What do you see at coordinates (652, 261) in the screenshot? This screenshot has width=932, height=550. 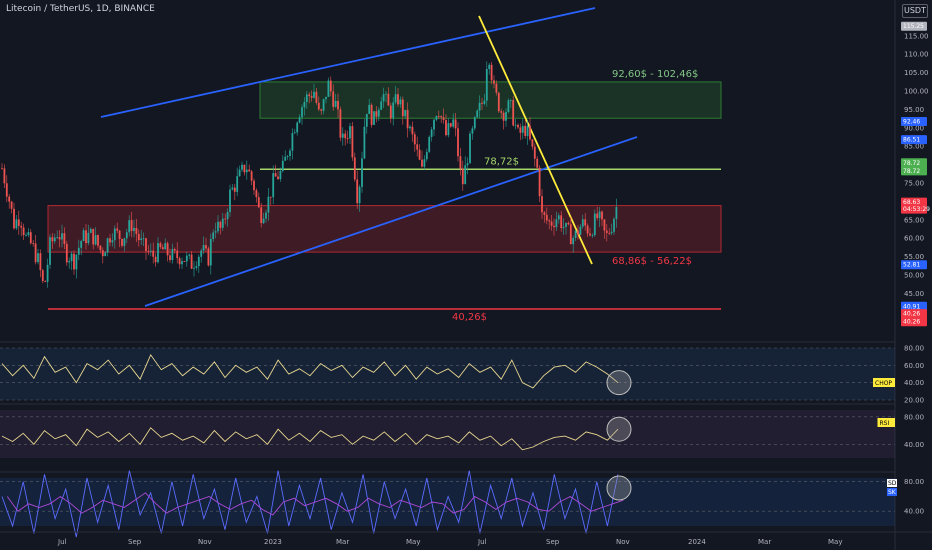 I see `zone-label: 68,86$ - 56,22$` at bounding box center [652, 261].